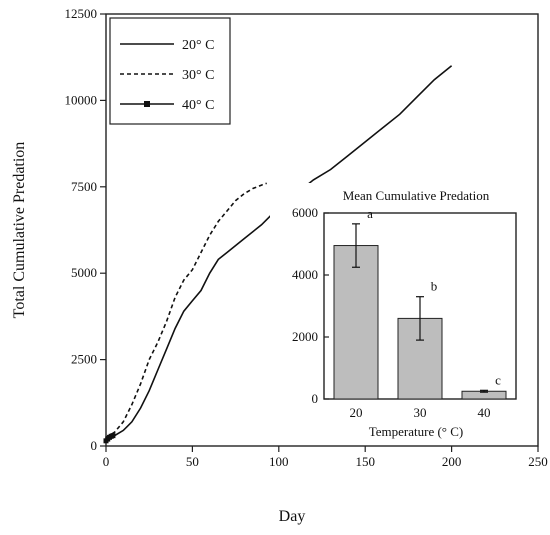 This screenshot has height=535, width=550. Describe the element at coordinates (538, 461) in the screenshot. I see `x-tick-label: 250` at that location.